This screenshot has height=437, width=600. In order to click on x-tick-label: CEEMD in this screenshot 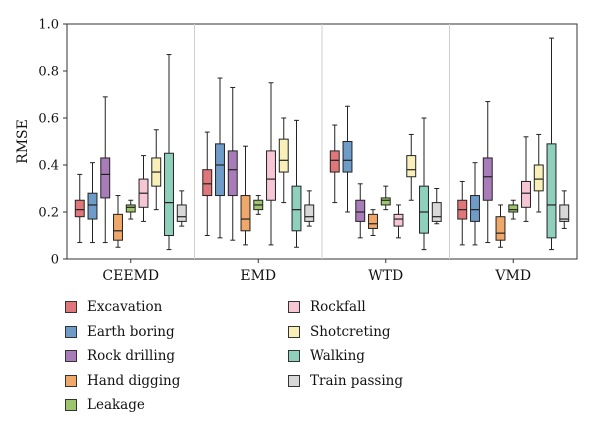, I will do `click(130, 276)`.